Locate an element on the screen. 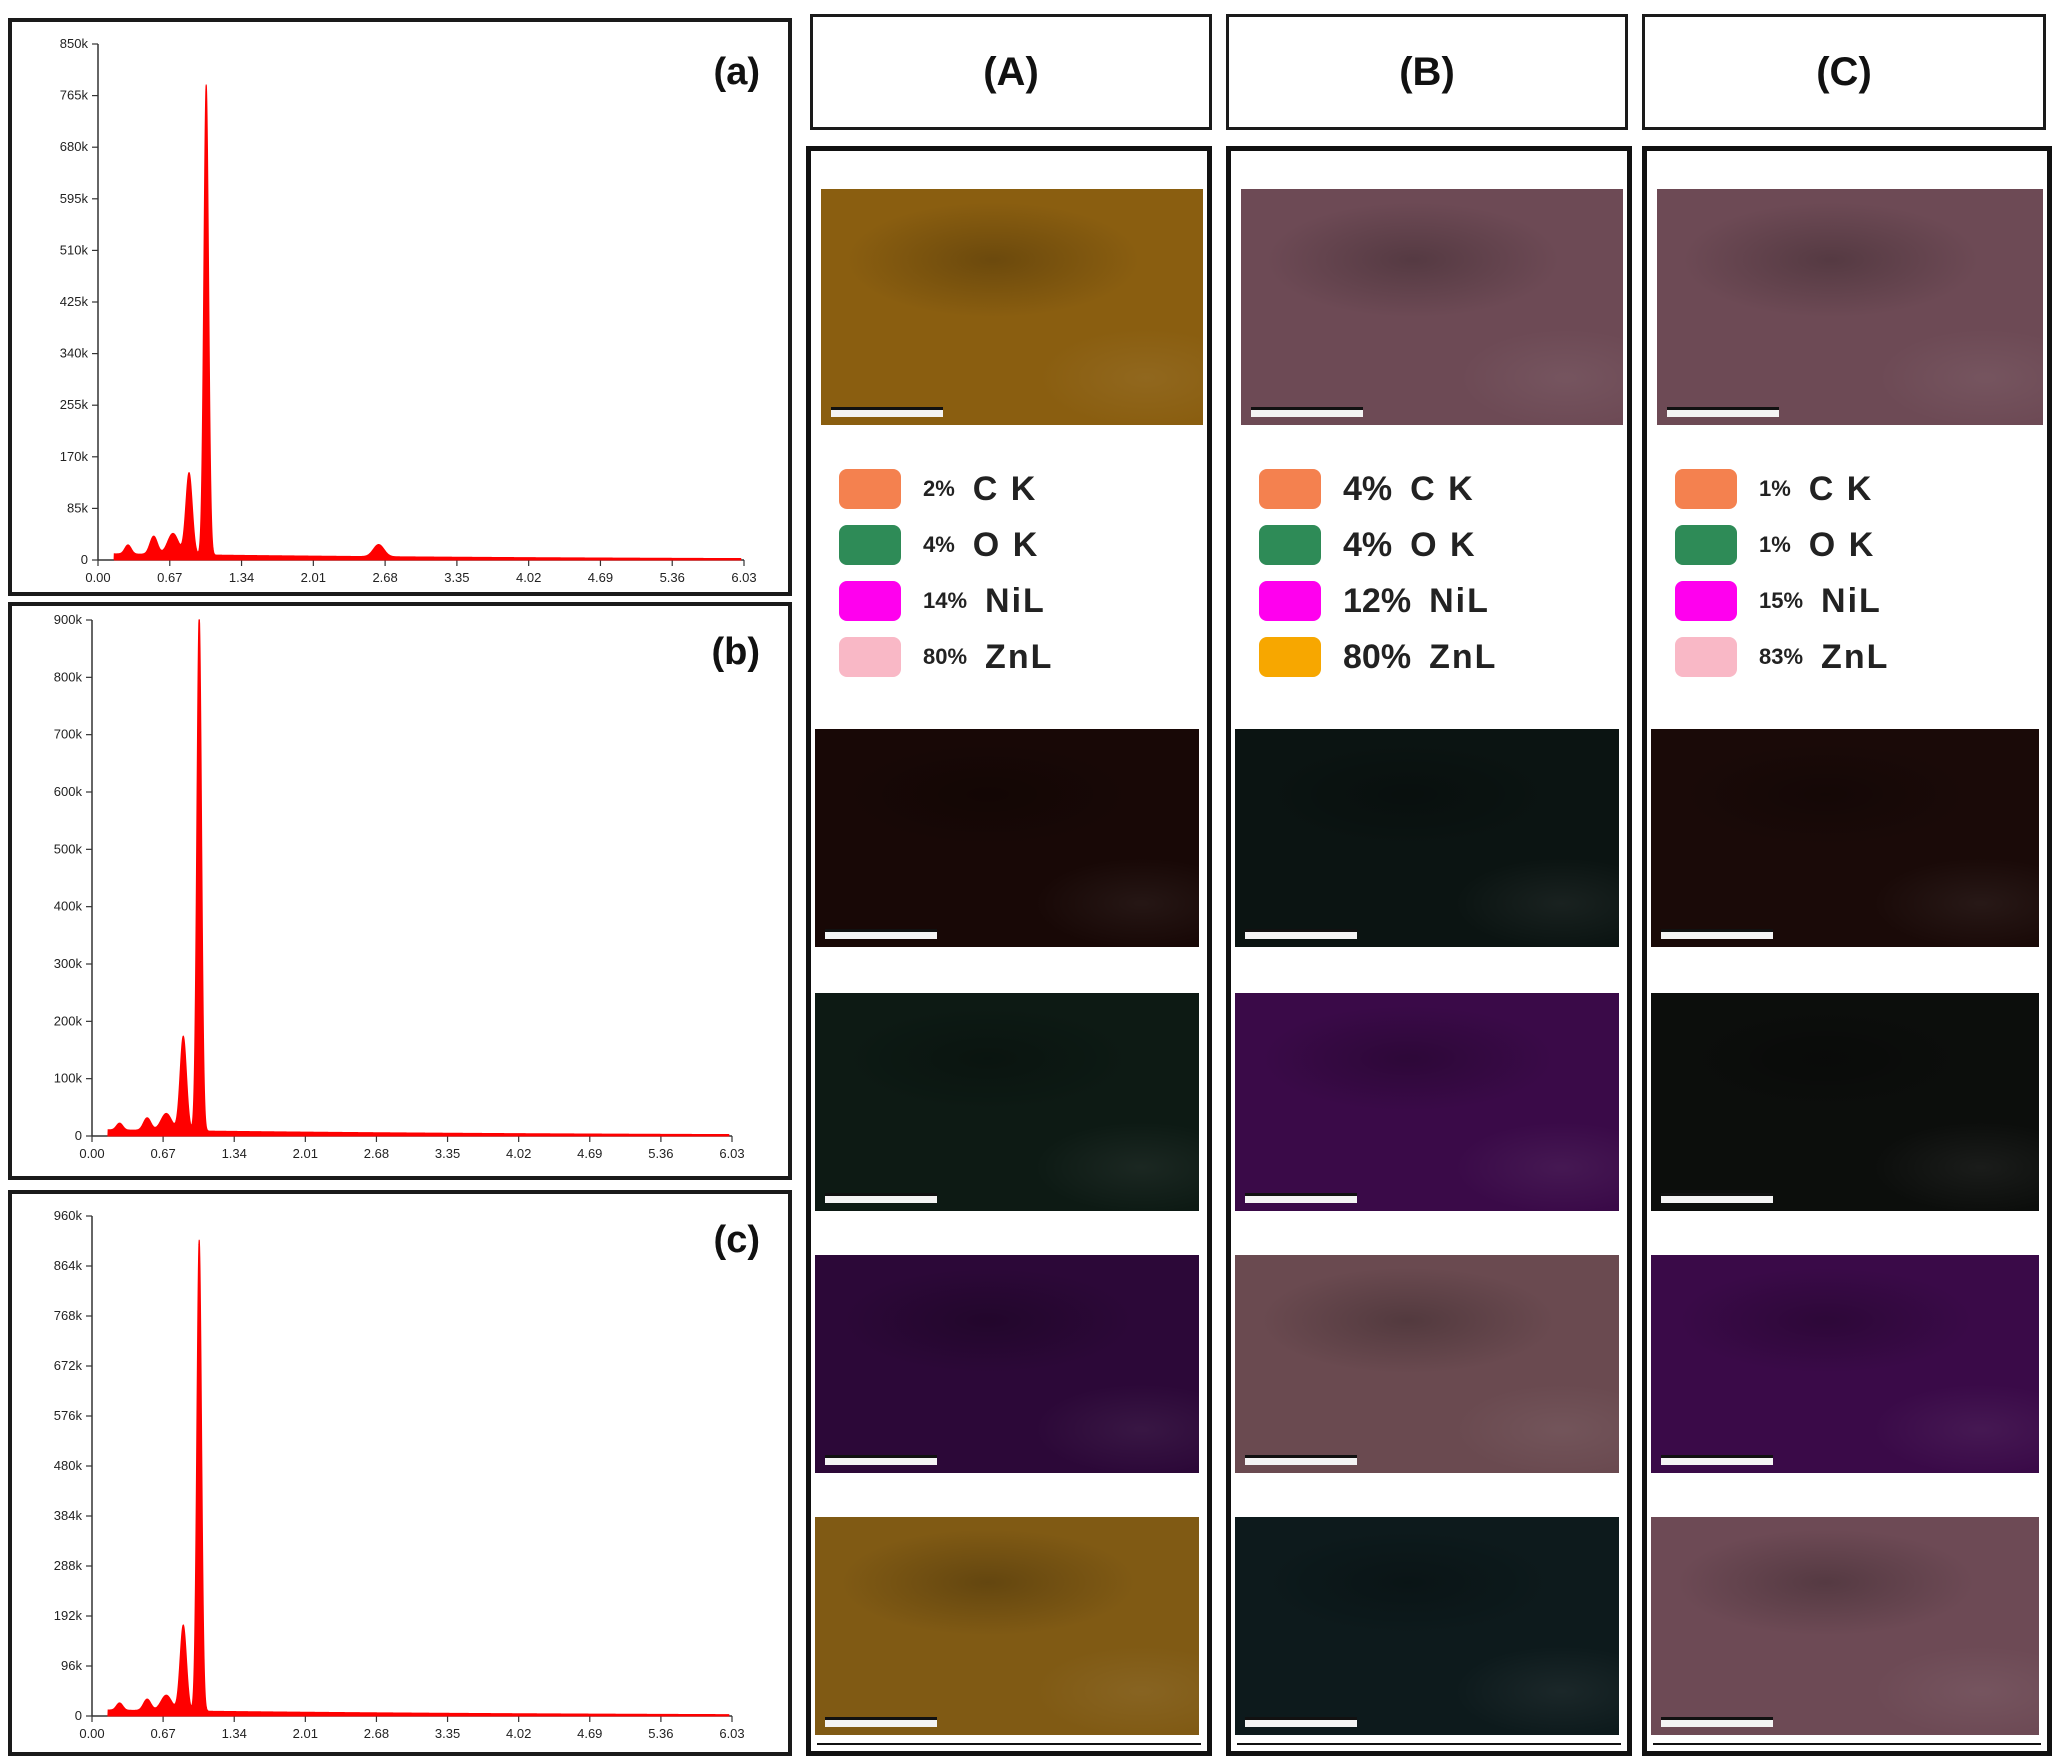  panel-label: (c) is located at coordinates (737, 1240).